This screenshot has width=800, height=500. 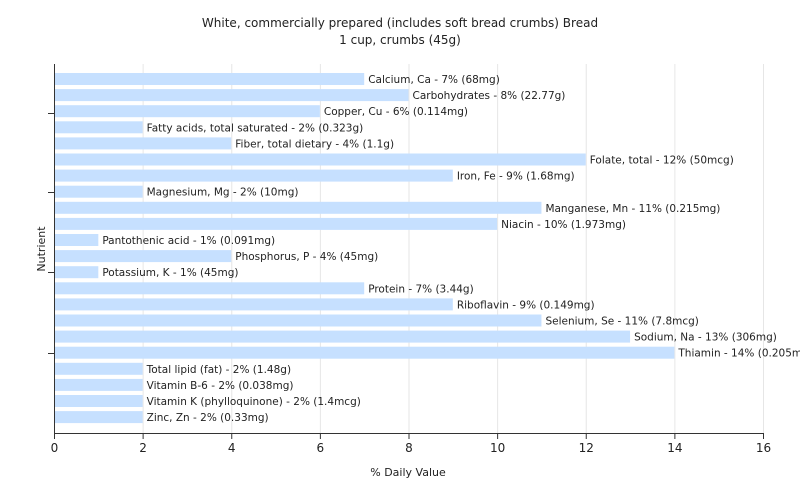 What do you see at coordinates (526, 305) in the screenshot?
I see `bar-data-label: Riboflavin - 9% (0.149mg)` at bounding box center [526, 305].